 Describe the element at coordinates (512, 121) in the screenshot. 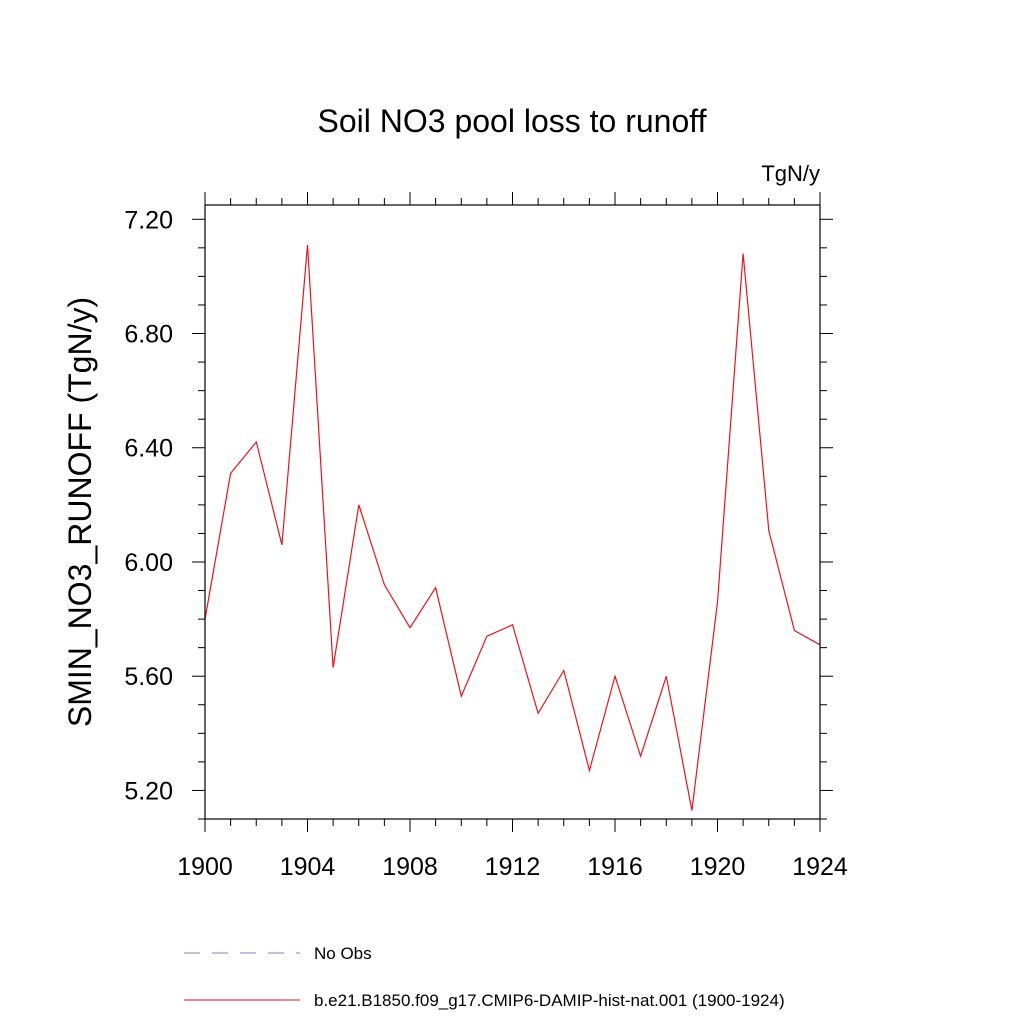

I see `chart-title: Soil NO3 pool loss to runoff` at that location.